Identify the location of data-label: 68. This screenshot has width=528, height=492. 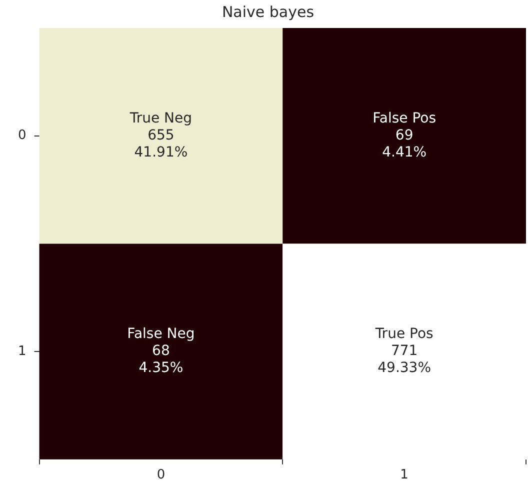
(161, 351).